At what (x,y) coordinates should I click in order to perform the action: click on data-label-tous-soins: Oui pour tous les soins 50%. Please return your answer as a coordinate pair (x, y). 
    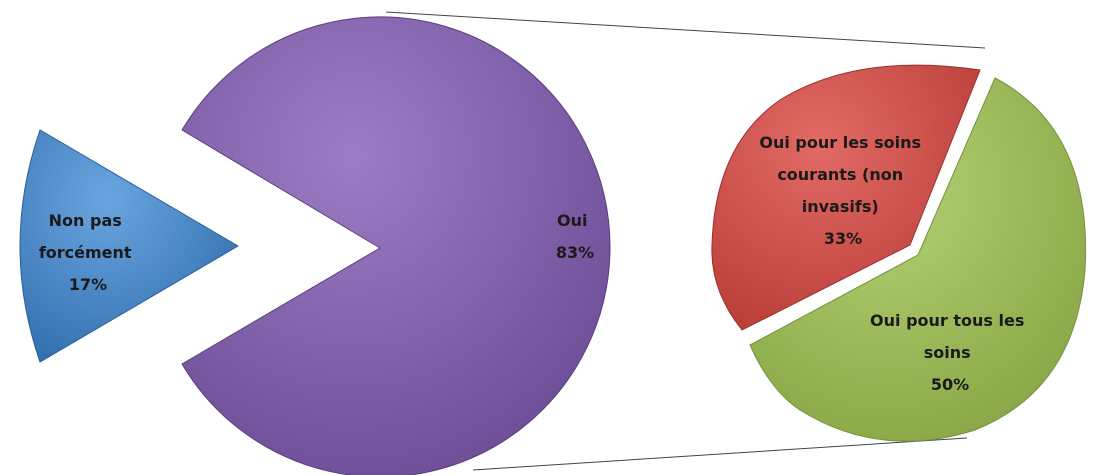
    Looking at the image, I should click on (950, 352).